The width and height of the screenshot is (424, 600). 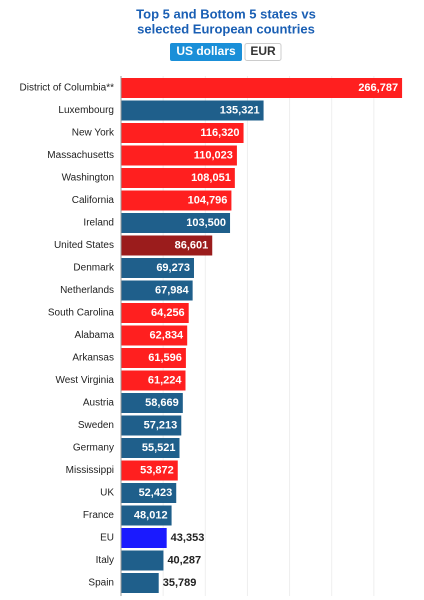 What do you see at coordinates (172, 290) in the screenshot?
I see `data-label: 67,984` at bounding box center [172, 290].